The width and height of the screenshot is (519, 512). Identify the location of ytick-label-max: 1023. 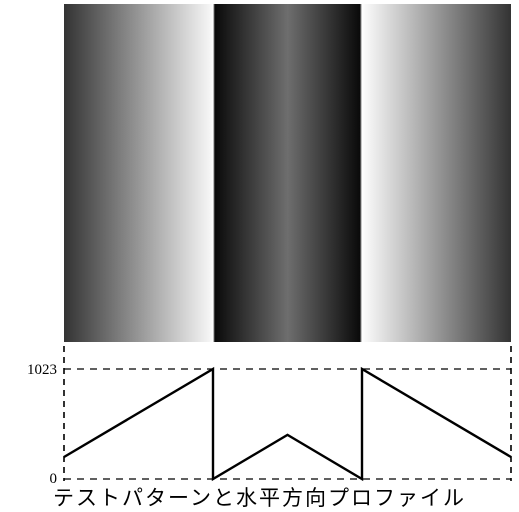
(42, 370).